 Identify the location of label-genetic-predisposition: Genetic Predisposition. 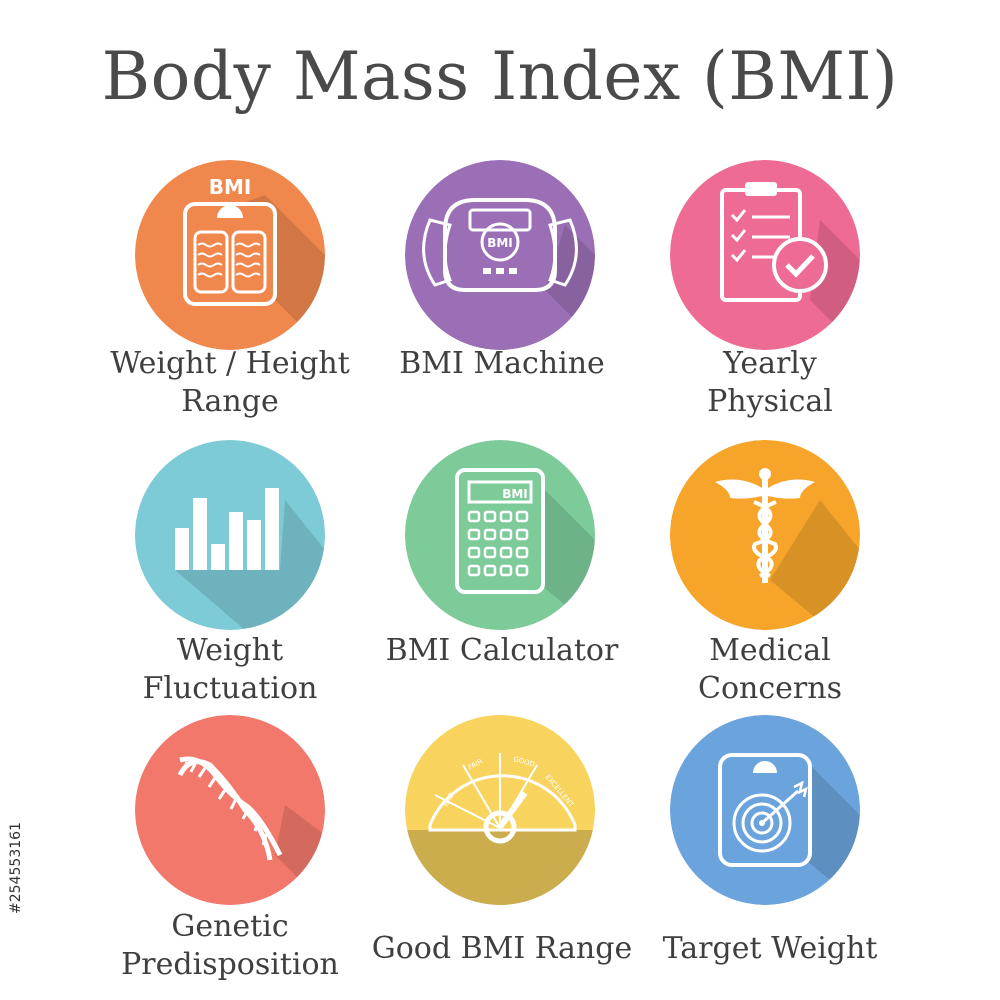
(230, 945).